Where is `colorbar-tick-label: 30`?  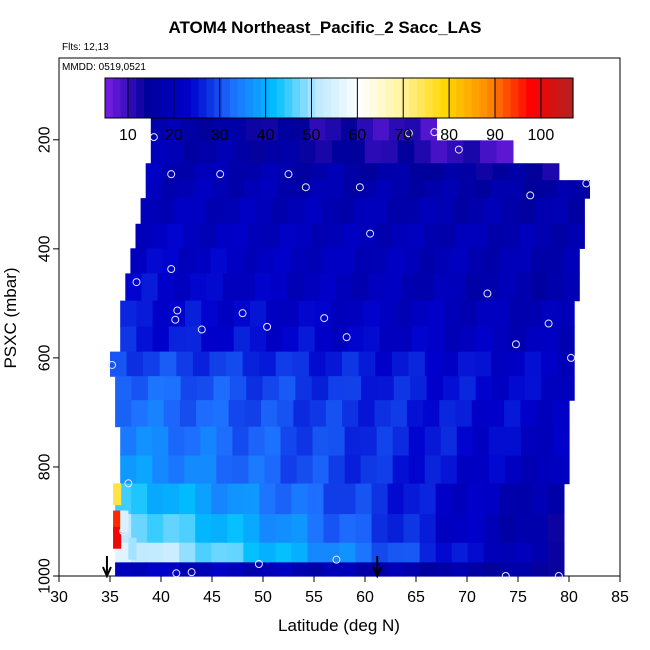 colorbar-tick-label: 30 is located at coordinates (220, 135).